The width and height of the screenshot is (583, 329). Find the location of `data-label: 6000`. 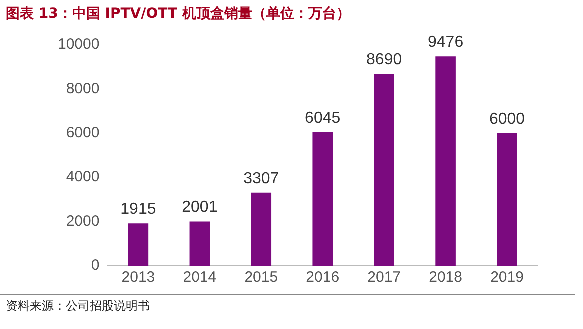

data-label: 6000 is located at coordinates (507, 119).